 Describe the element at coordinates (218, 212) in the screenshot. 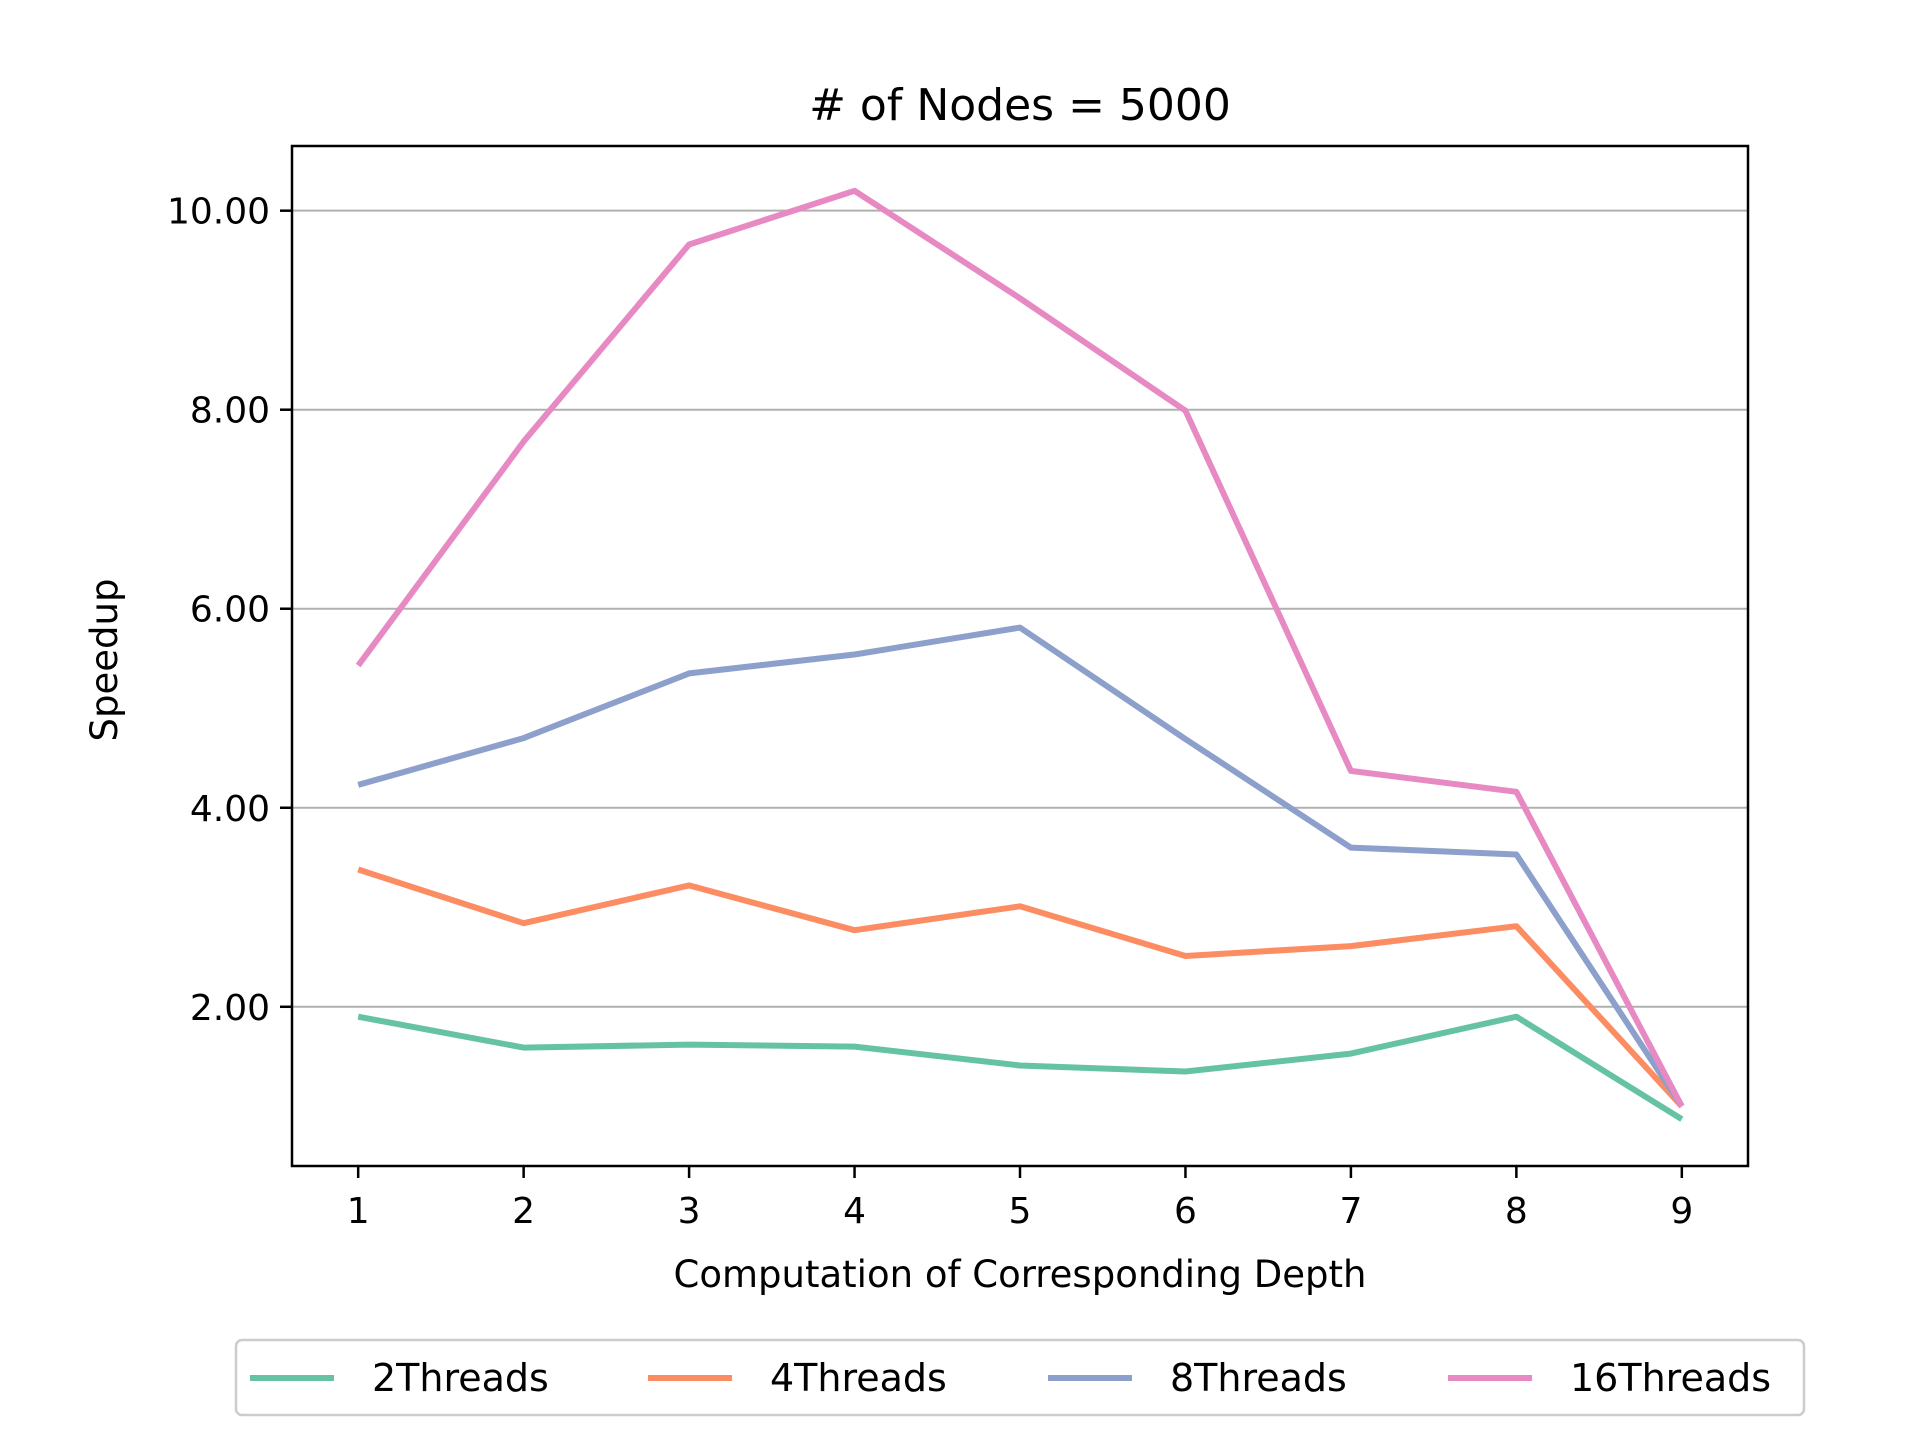

I see `y-tick-label: 10.00` at that location.